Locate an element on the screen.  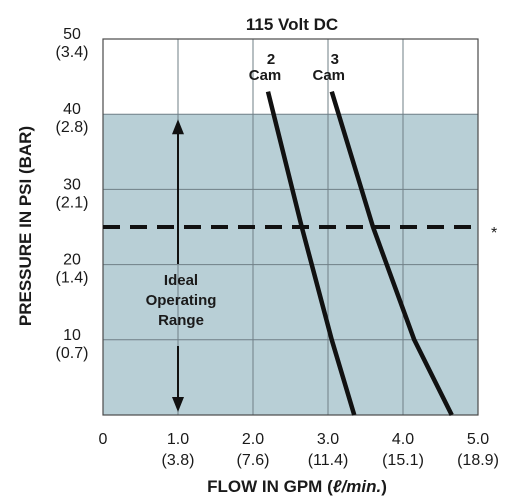
ideal-range-label: Ideal Operating Range is located at coordinates (181, 300).